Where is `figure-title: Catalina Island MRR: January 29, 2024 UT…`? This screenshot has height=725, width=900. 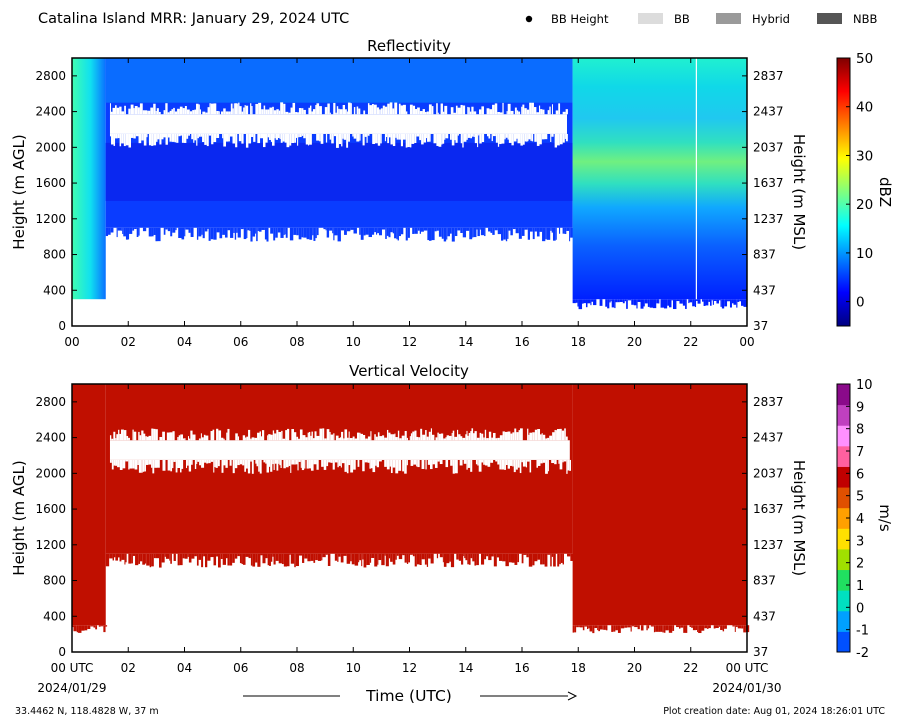
figure-title: Catalina Island MRR: January 29, 2024 UT… is located at coordinates (193, 19).